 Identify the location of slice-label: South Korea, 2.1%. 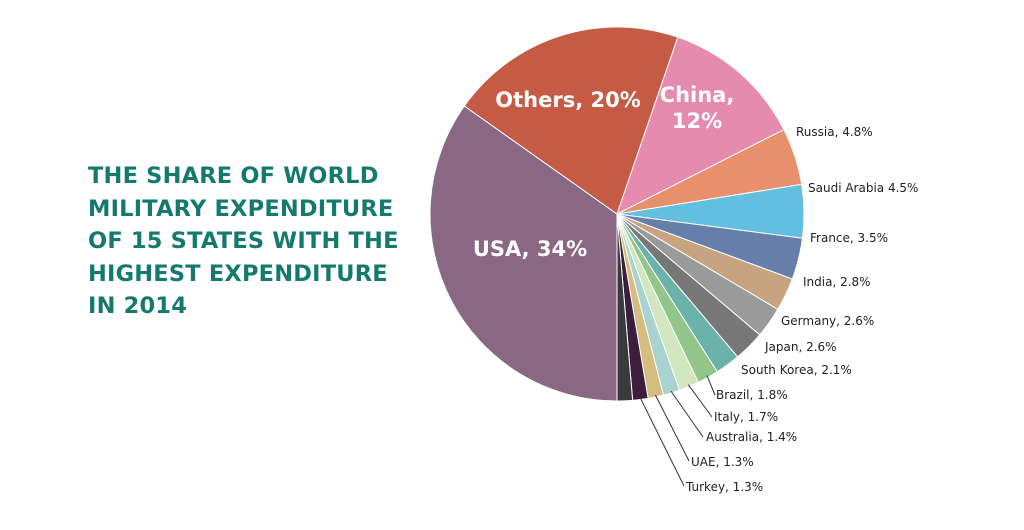
(796, 370).